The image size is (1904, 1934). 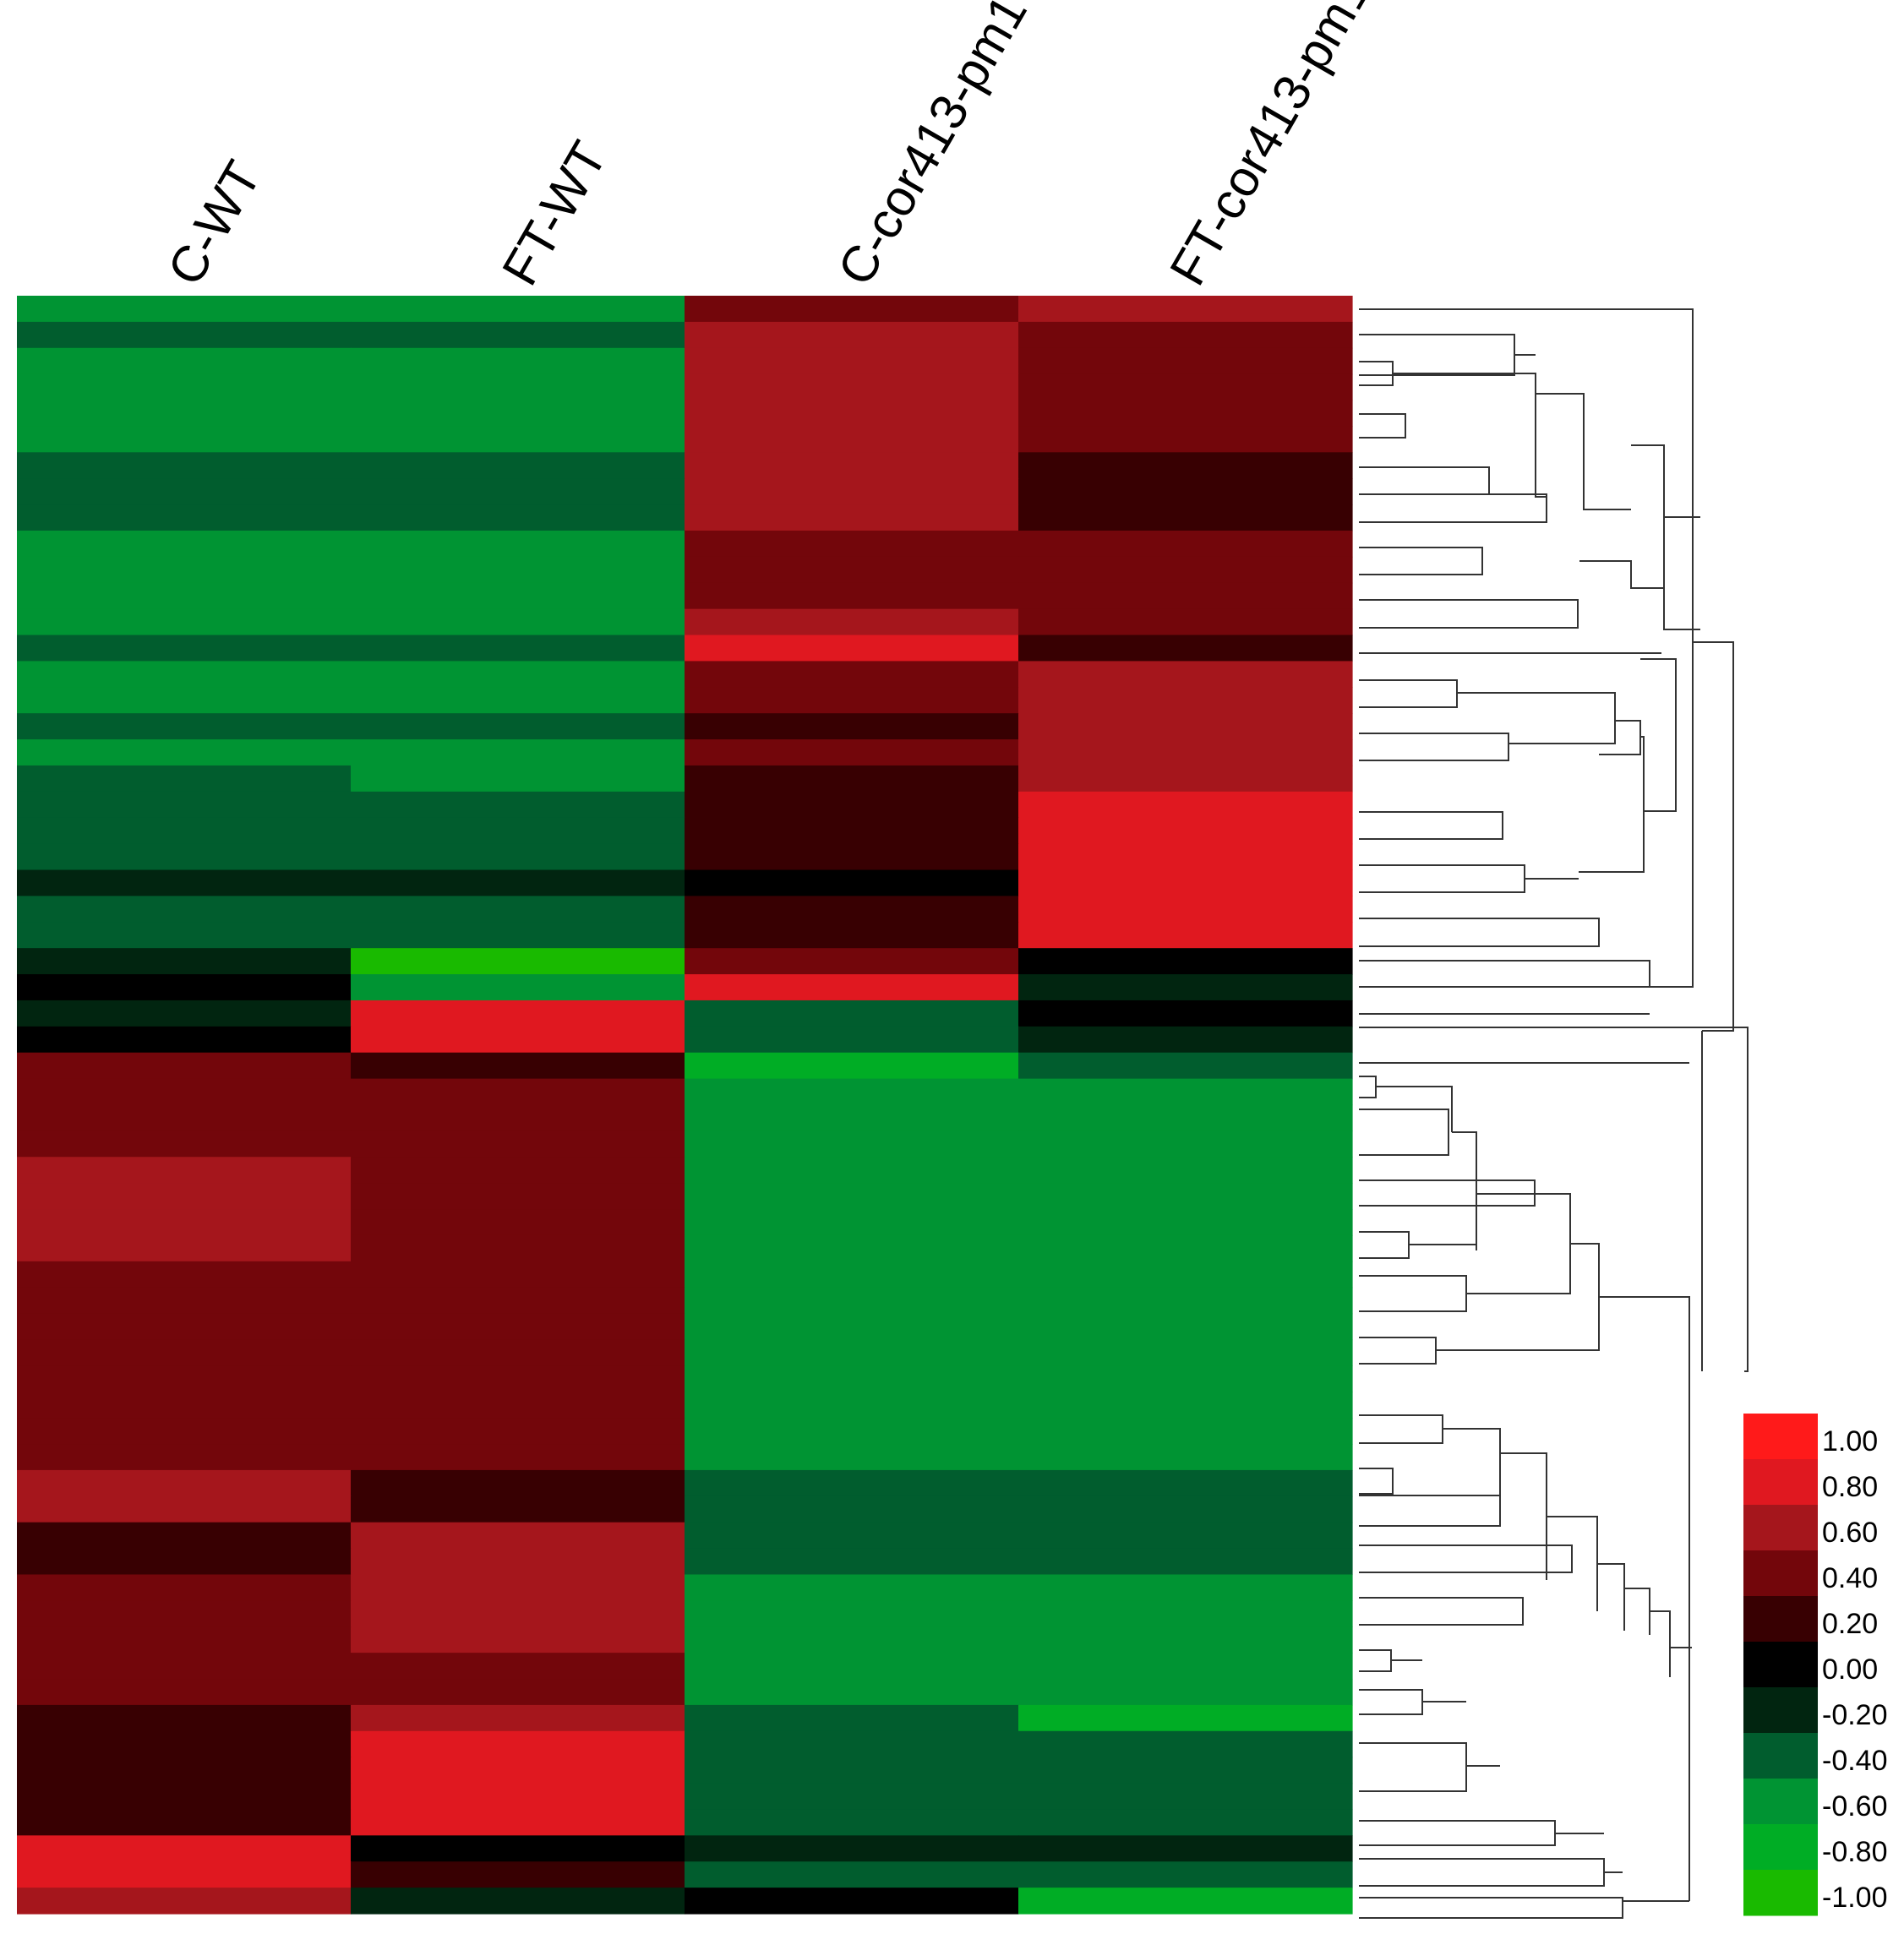 What do you see at coordinates (1855, 1898) in the screenshot?
I see `legend-tick-label: -1.00` at bounding box center [1855, 1898].